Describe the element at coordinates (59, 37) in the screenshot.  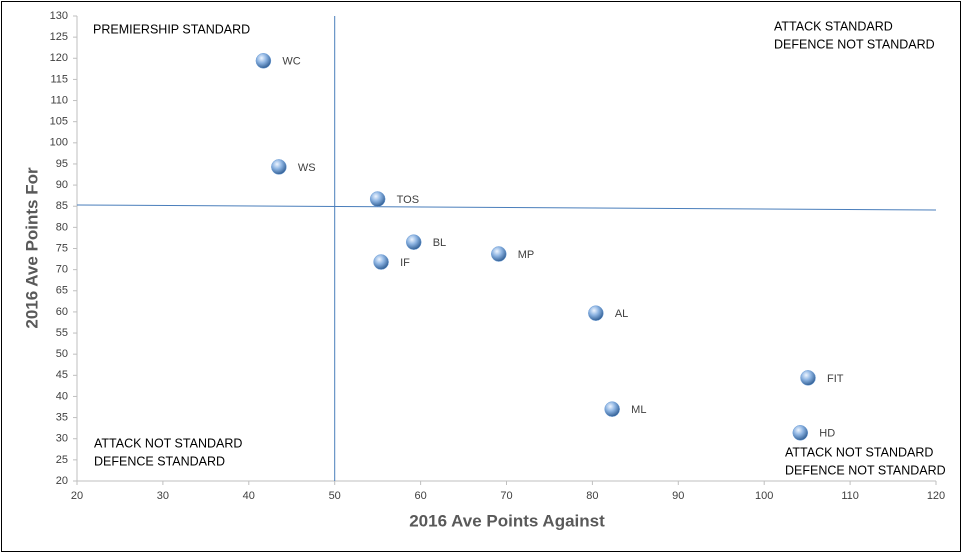
I see `y-tick-label: 125` at that location.